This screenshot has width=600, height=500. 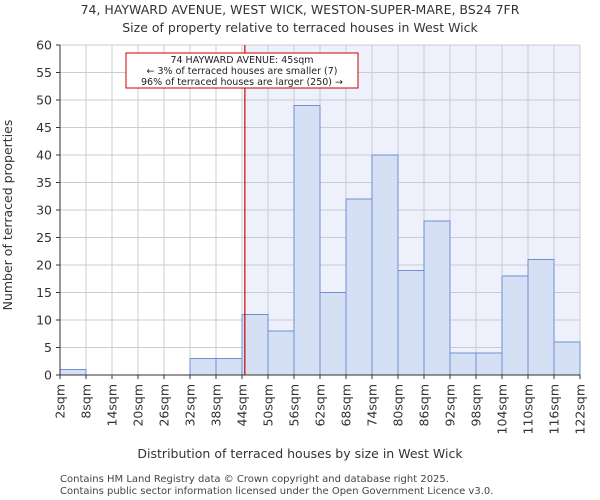 I want to click on x-tick-label: 8sqm, so click(x=86, y=401).